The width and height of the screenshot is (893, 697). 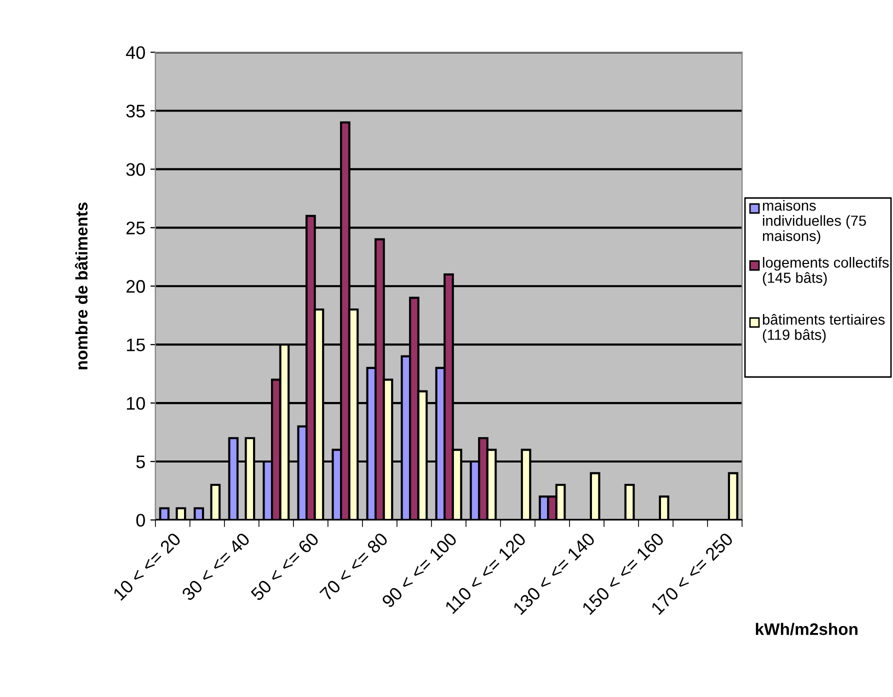 I want to click on y-tick-label: 25, so click(x=135, y=228).